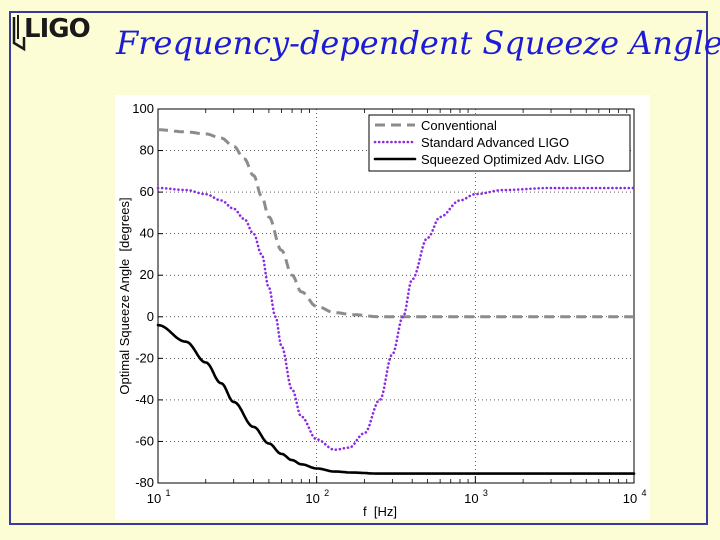 The height and width of the screenshot is (540, 720). Describe the element at coordinates (150, 316) in the screenshot. I see `y-tick-label: 0` at that location.